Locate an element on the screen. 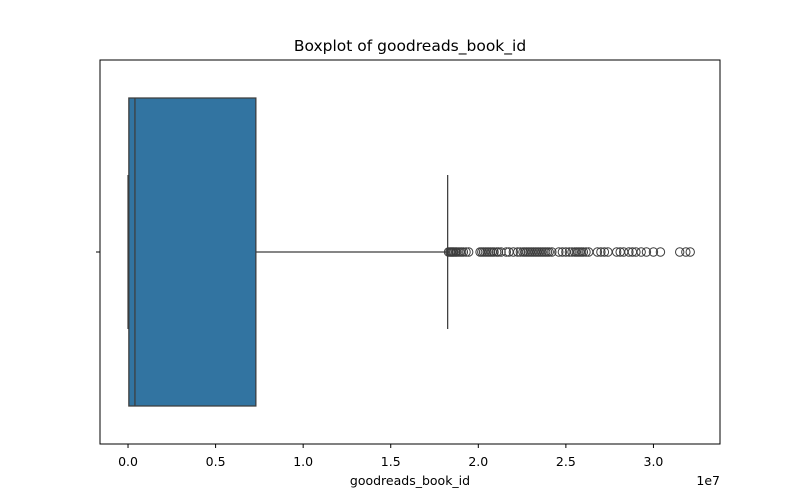 The image size is (800, 500). x-tick-label: 2.5 is located at coordinates (566, 461).